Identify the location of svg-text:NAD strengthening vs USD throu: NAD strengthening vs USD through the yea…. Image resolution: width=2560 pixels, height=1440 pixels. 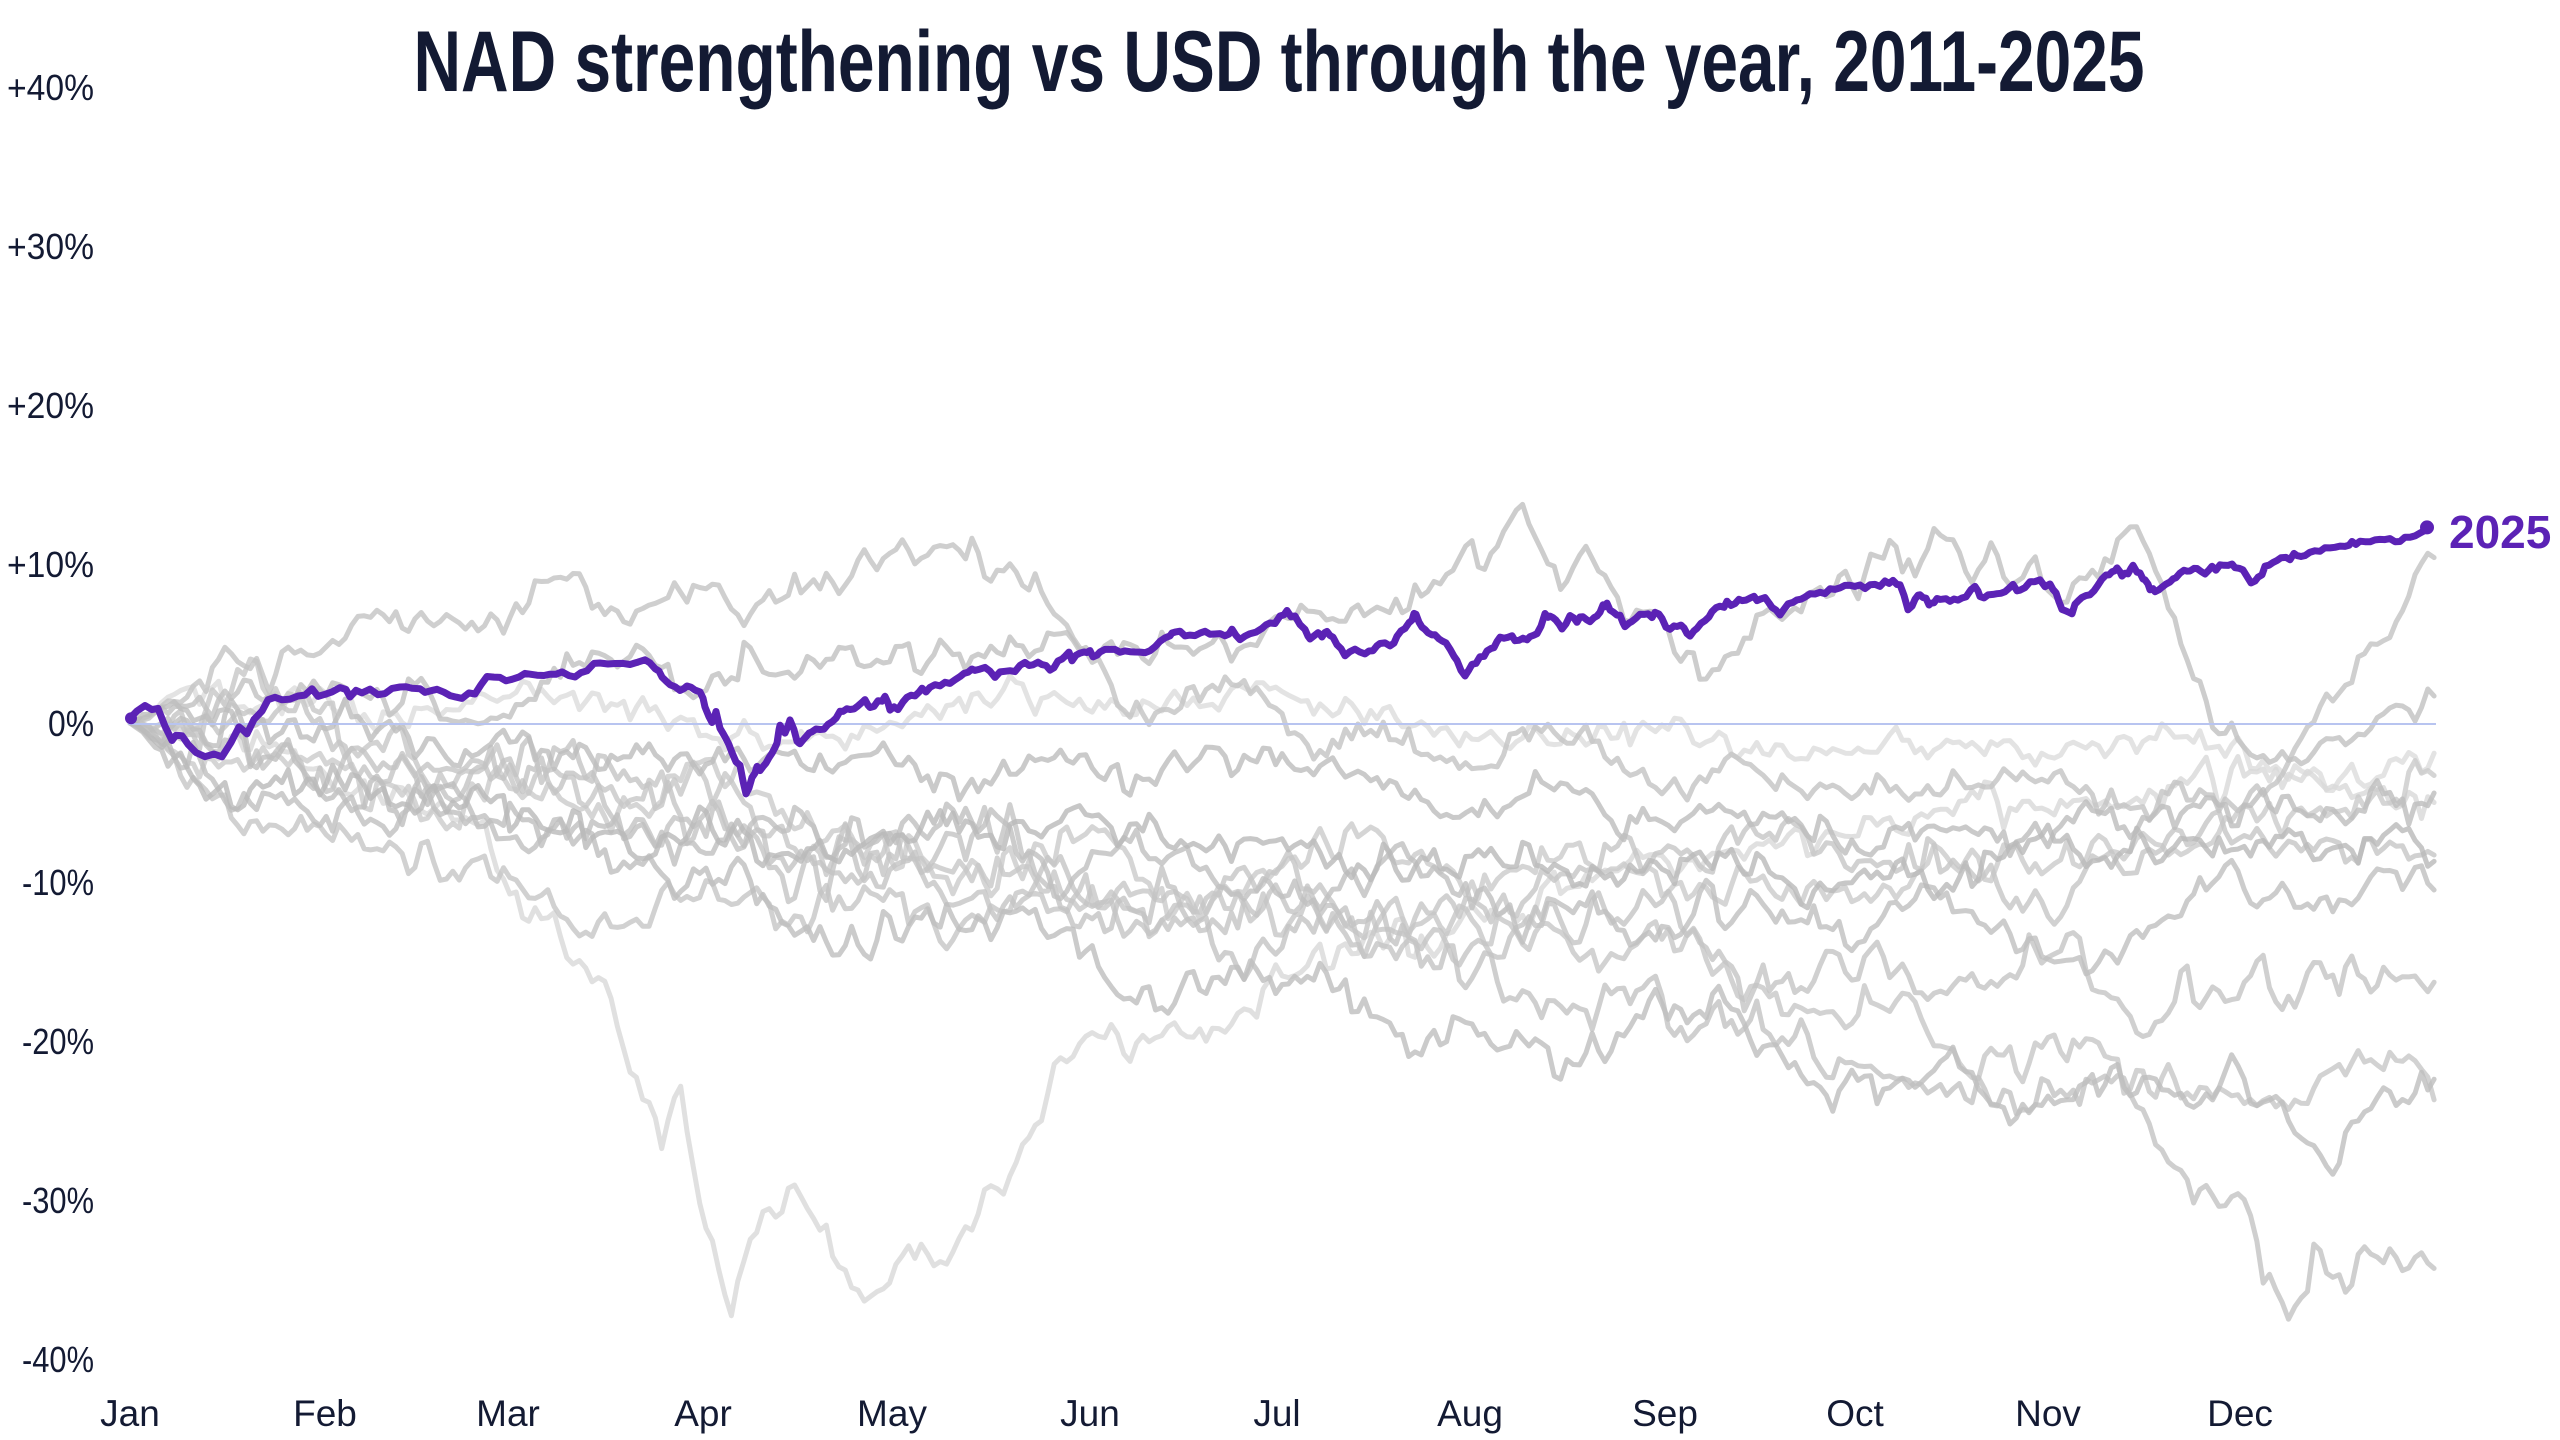
(1279, 62).